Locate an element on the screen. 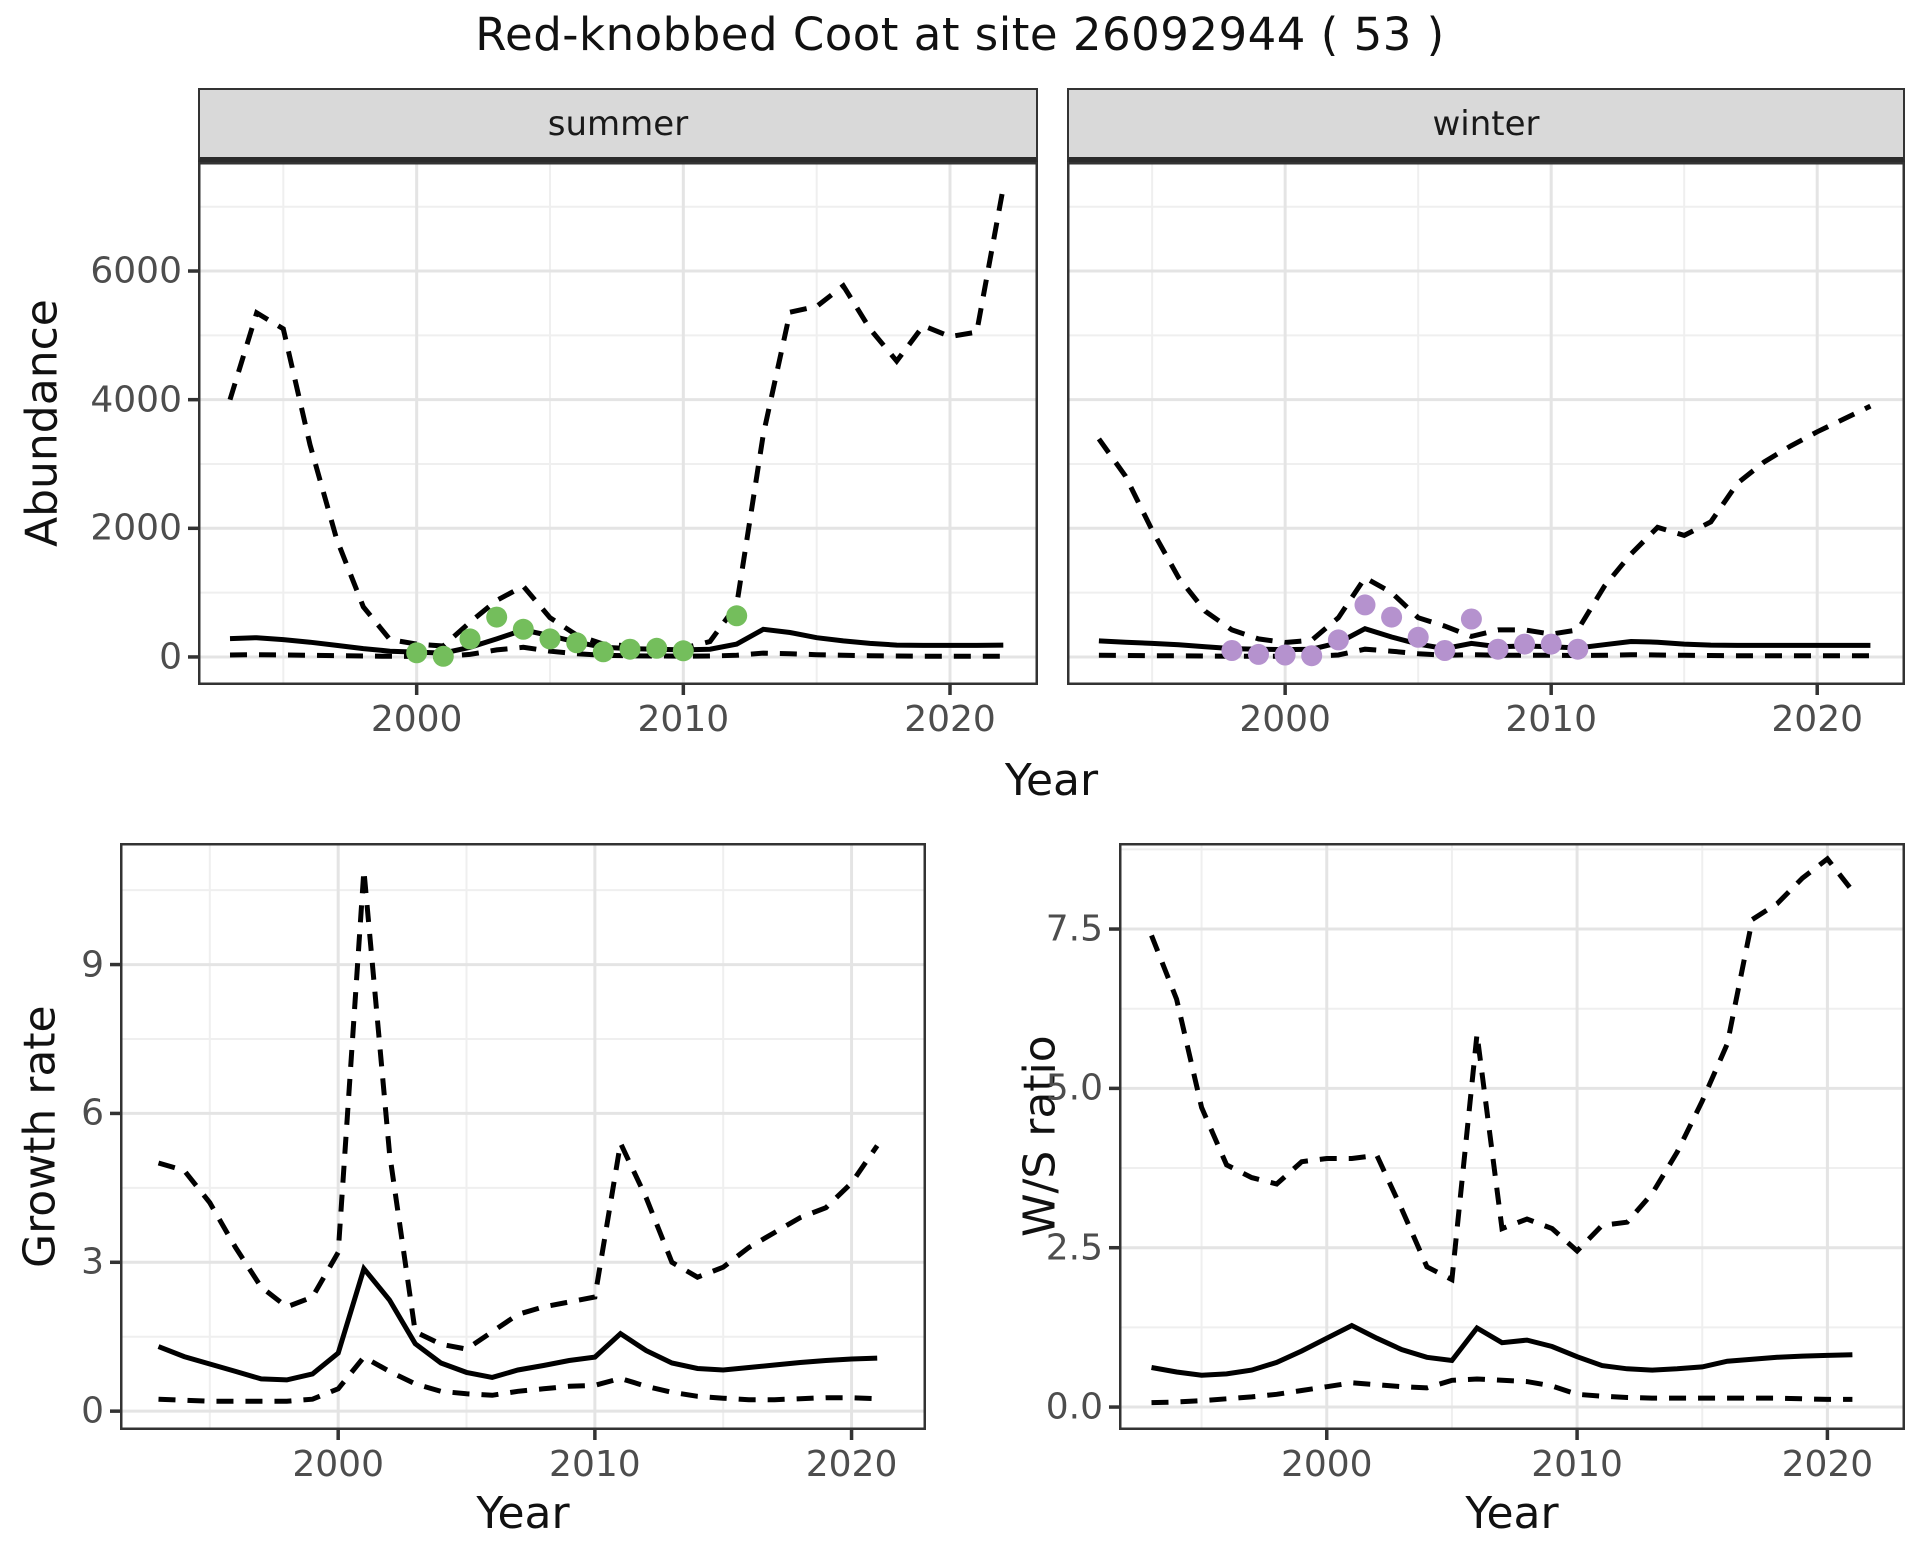 This screenshot has width=1920, height=1560. series-line-median_ws_ratio is located at coordinates (1502, 1350).